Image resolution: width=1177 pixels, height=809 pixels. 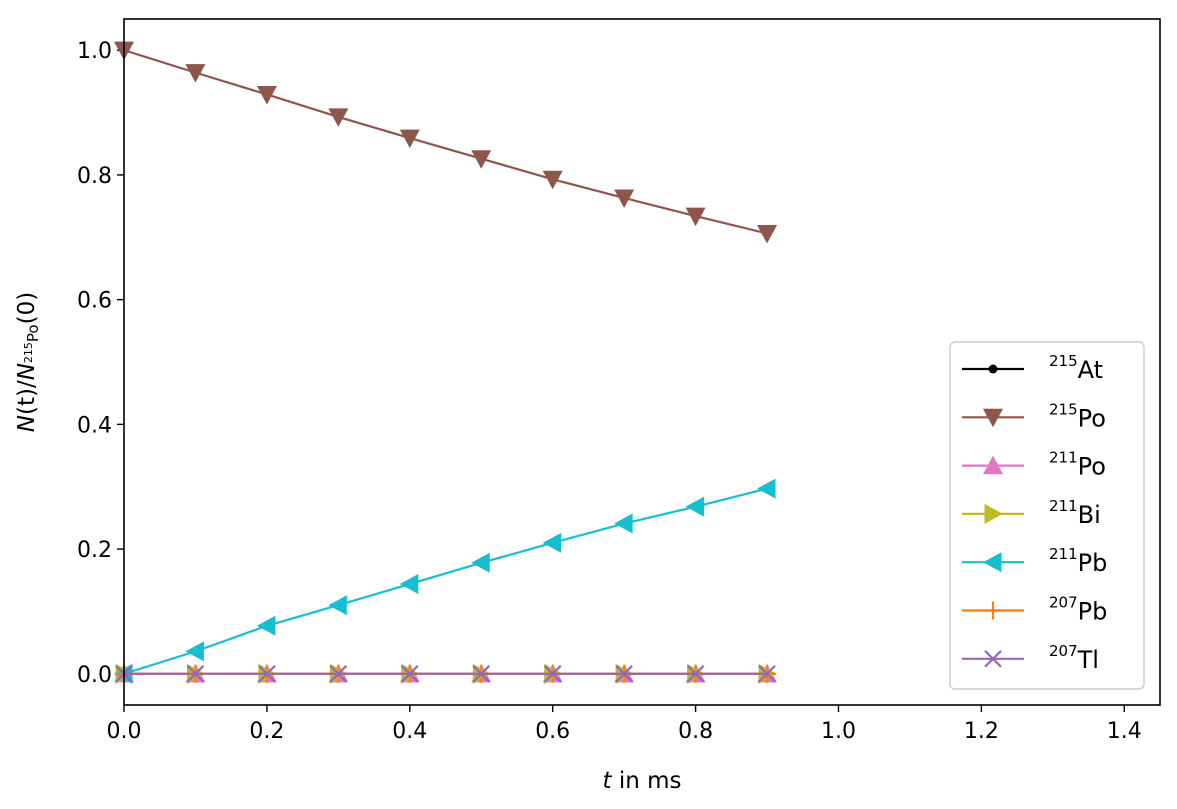 I want to click on y-axis-label: N(t)/N215Po(0), so click(x=28, y=362).